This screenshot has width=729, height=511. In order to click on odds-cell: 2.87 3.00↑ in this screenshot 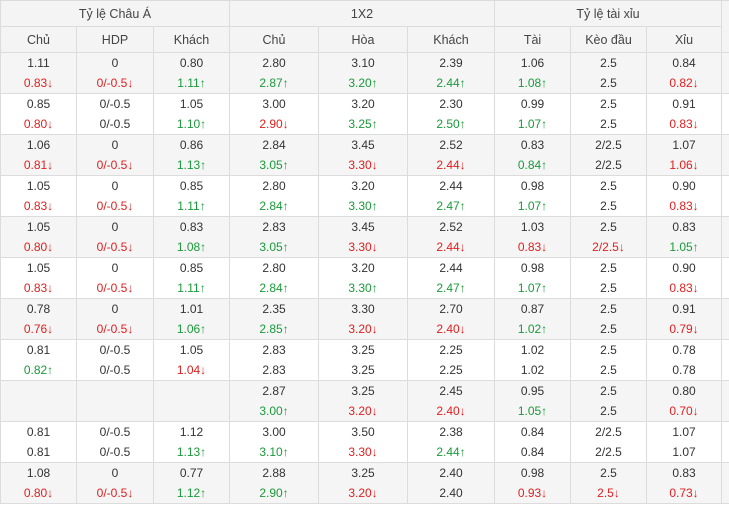, I will do `click(274, 401)`.